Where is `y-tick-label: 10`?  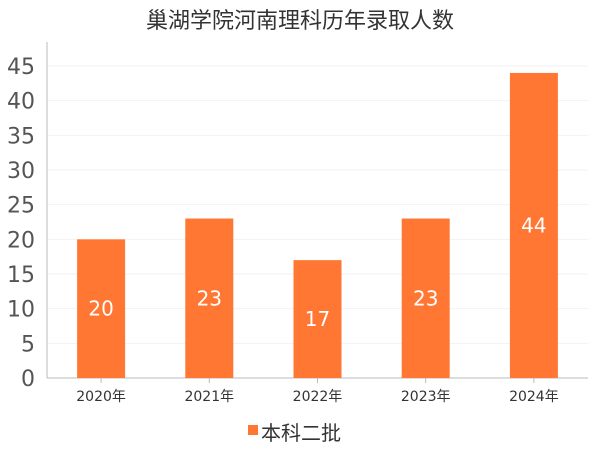 y-tick-label: 10 is located at coordinates (21, 310).